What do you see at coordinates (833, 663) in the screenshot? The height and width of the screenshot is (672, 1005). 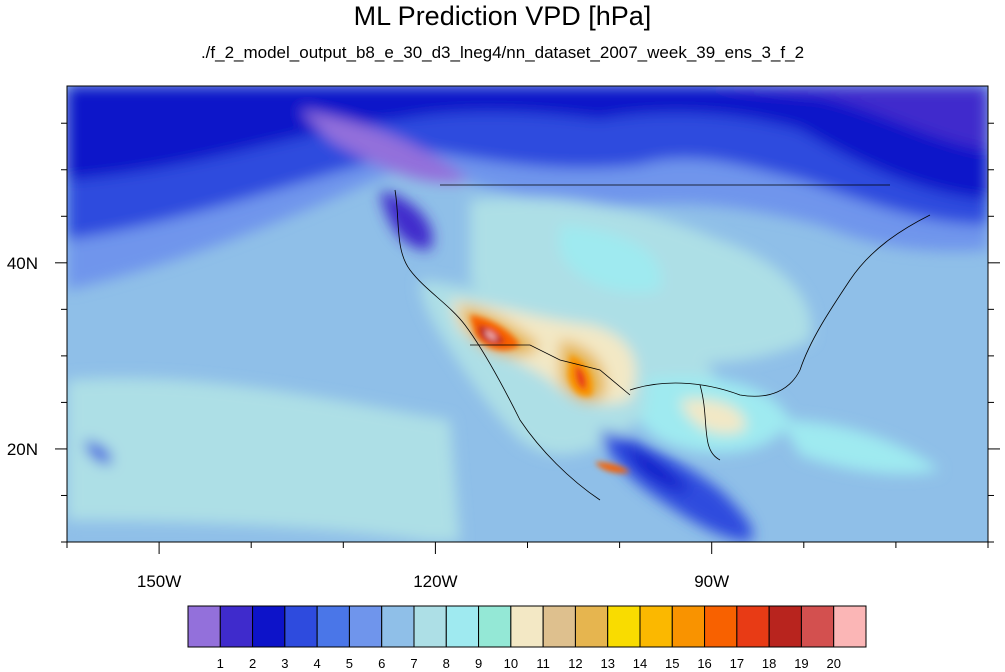 I see `colorbar-label: 20` at bounding box center [833, 663].